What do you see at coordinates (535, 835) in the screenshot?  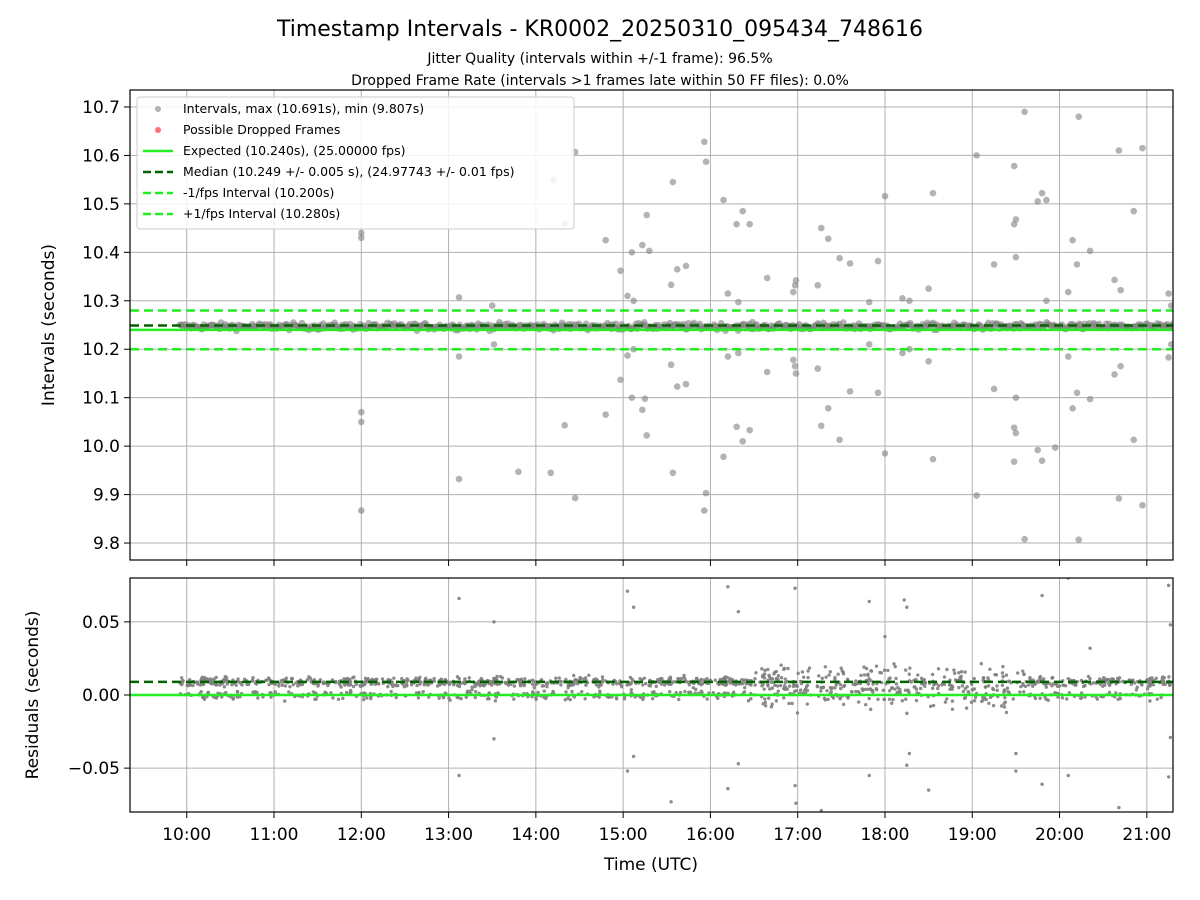 I see `xtick-label: 14:00` at bounding box center [535, 835].